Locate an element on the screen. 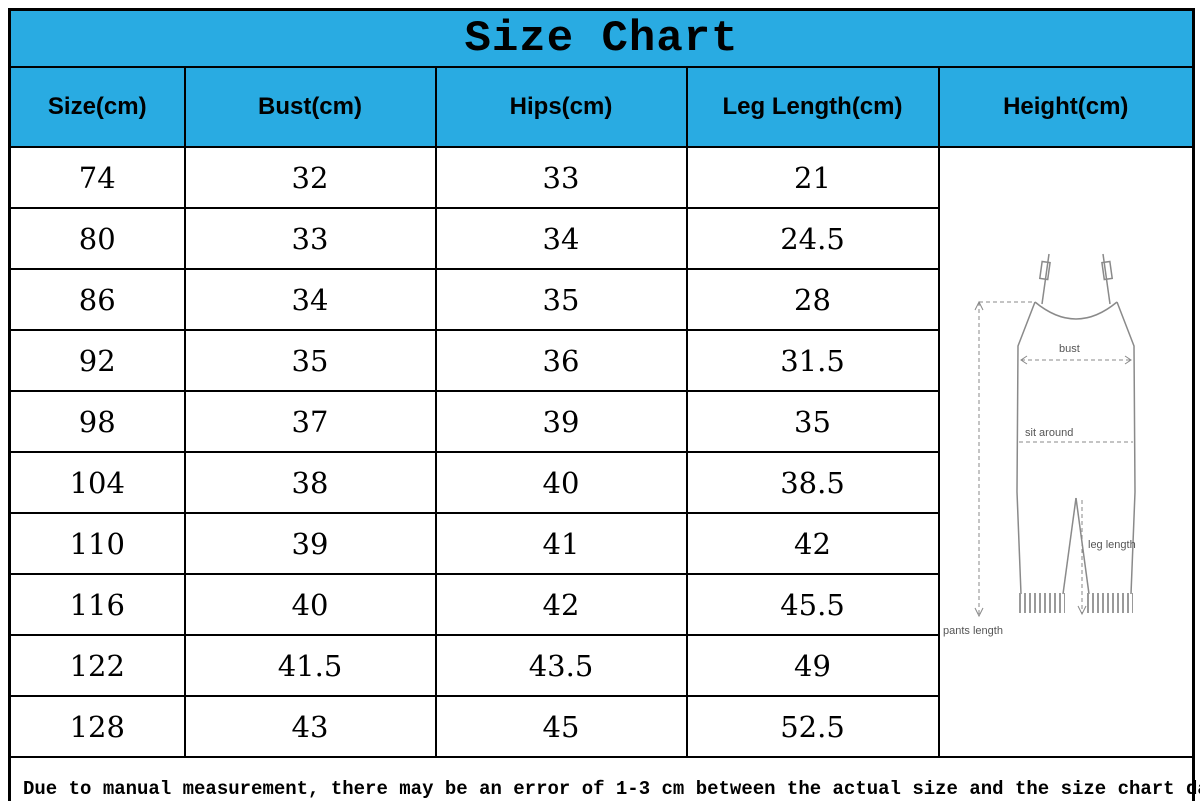  table-row: 104 38 40 38.5 is located at coordinates (601, 482).